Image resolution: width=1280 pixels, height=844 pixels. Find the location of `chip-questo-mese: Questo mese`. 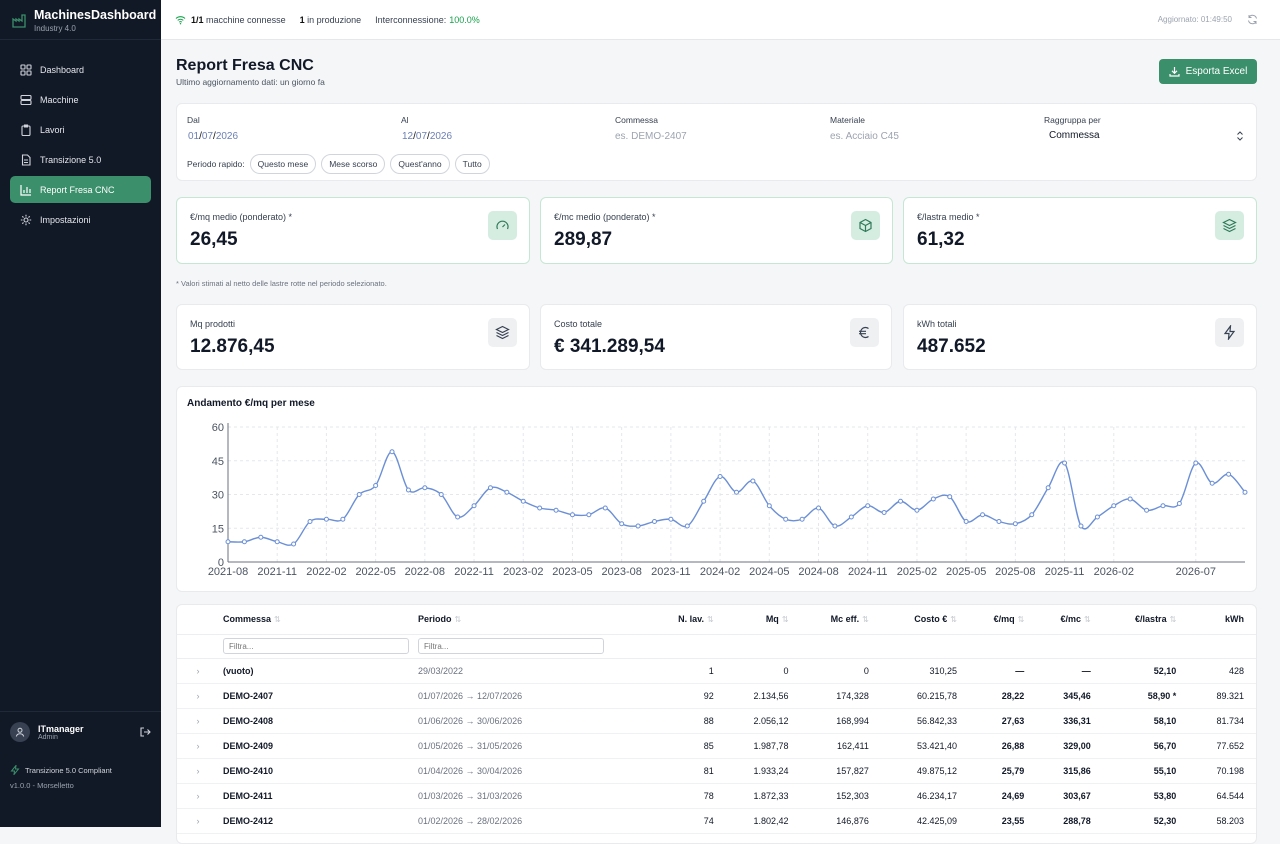

chip-questo-mese: Questo mese is located at coordinates (283, 164).